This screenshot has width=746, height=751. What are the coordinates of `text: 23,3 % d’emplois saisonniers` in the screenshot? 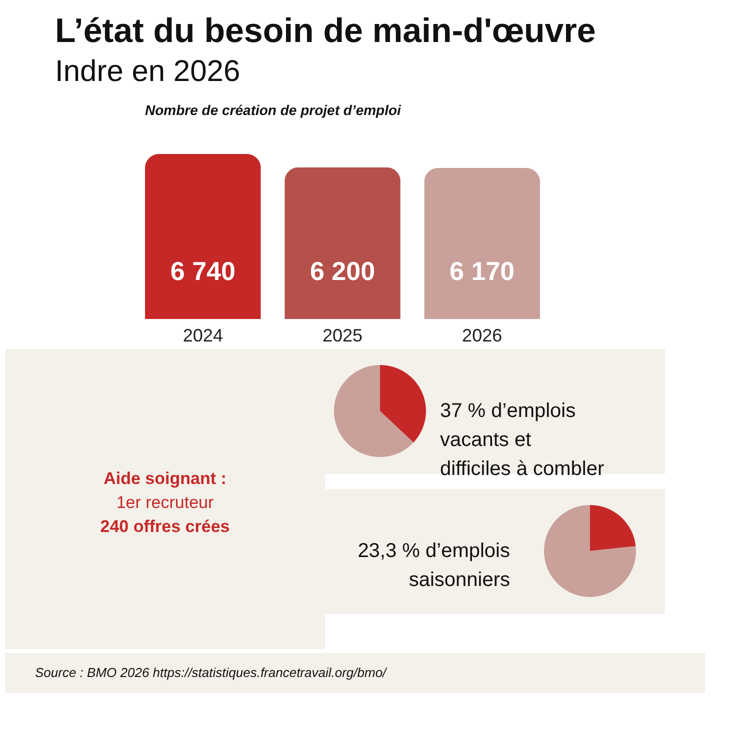 It's located at (434, 565).